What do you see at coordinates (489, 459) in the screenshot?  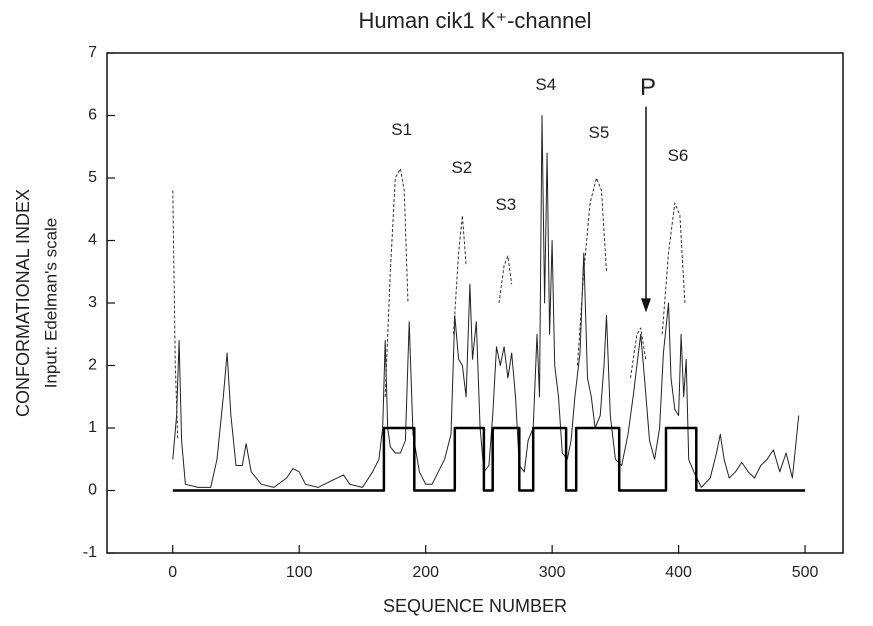 I see `data-line` at bounding box center [489, 459].